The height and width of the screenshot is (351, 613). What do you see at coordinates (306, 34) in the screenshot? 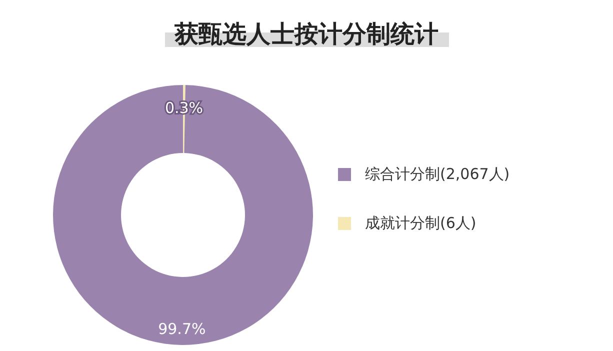
I see `chart-title: 获甄选人士按计分制统计` at bounding box center [306, 34].